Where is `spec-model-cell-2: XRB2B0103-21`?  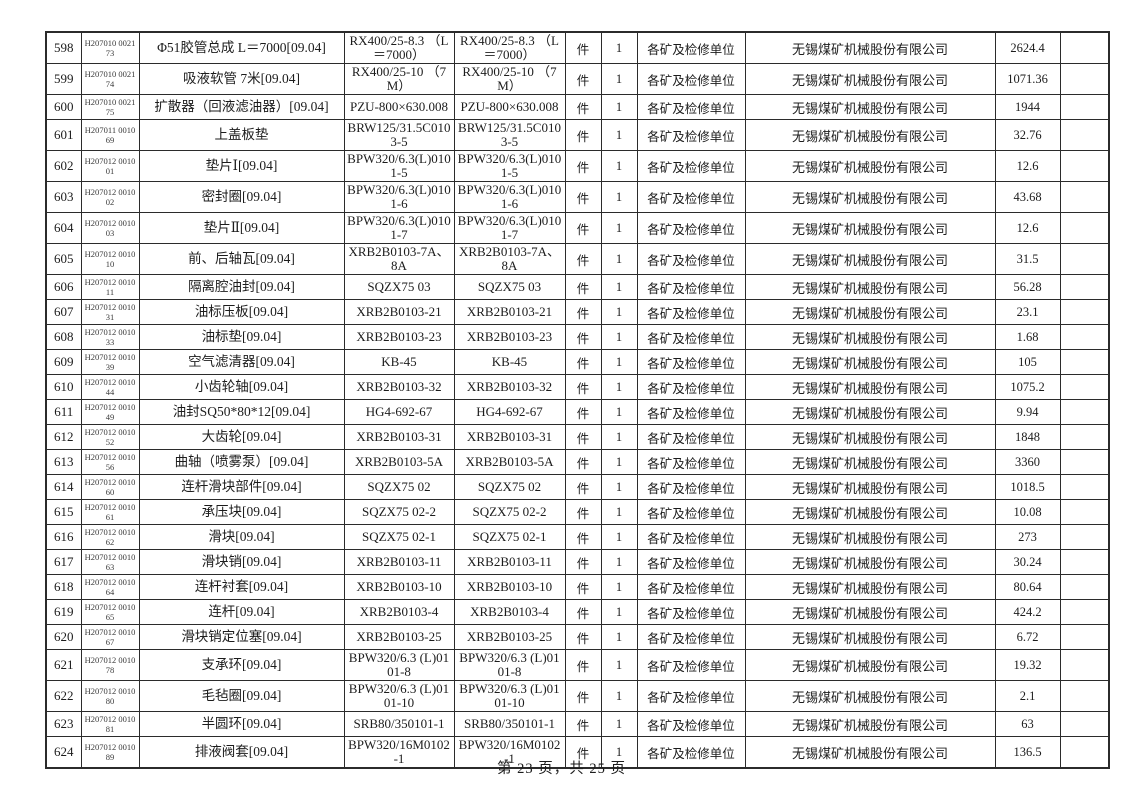 spec-model-cell-2: XRB2B0103-21 is located at coordinates (509, 312).